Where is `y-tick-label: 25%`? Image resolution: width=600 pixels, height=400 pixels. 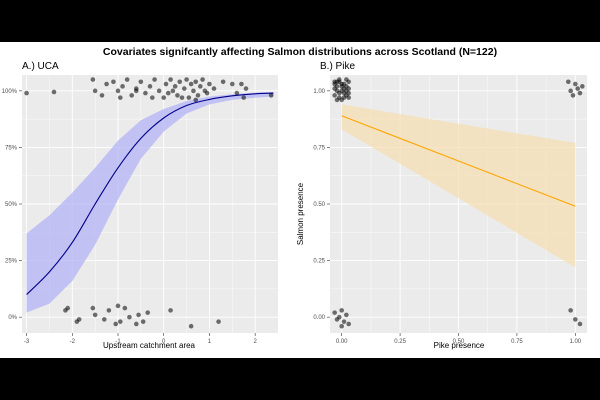
y-tick-label: 25% is located at coordinates (11, 262).